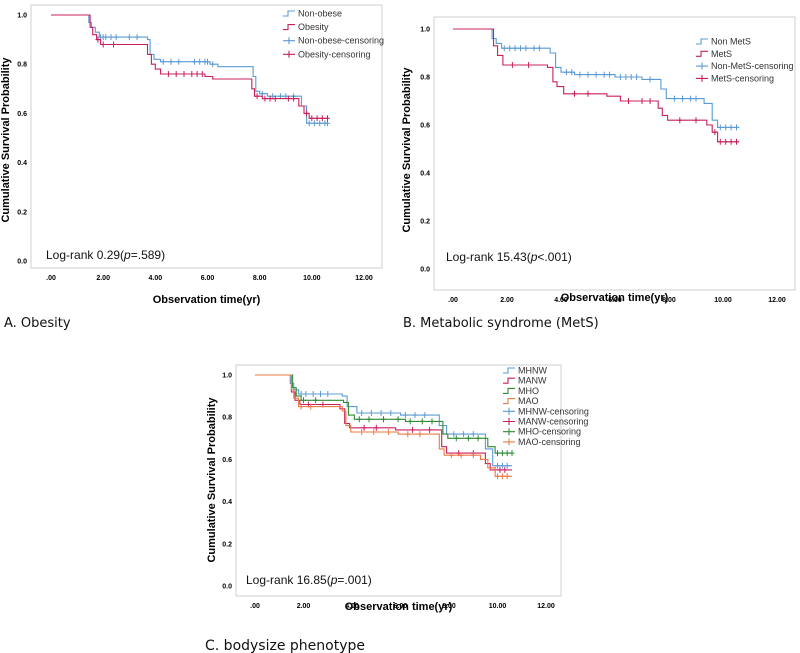 The height and width of the screenshot is (653, 800). Describe the element at coordinates (553, 411) in the screenshot. I see `legend-label: MHNW-censoring` at that location.